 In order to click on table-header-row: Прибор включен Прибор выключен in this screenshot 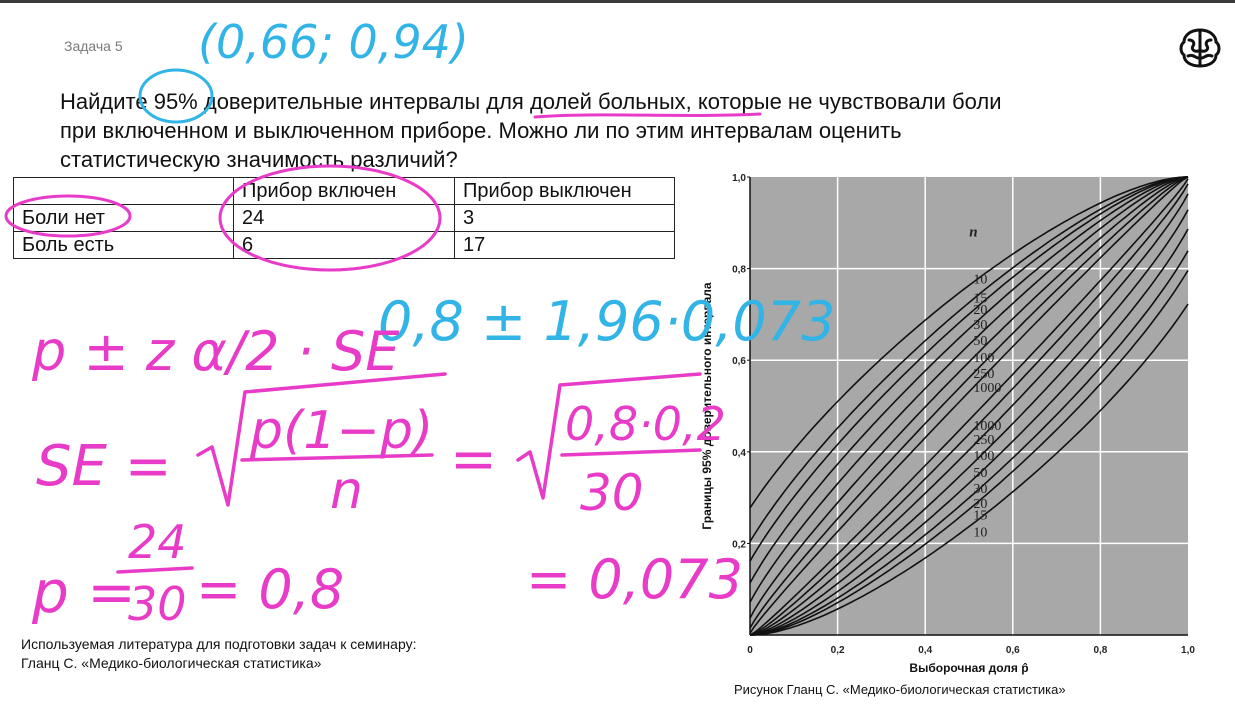, I will do `click(344, 191)`.